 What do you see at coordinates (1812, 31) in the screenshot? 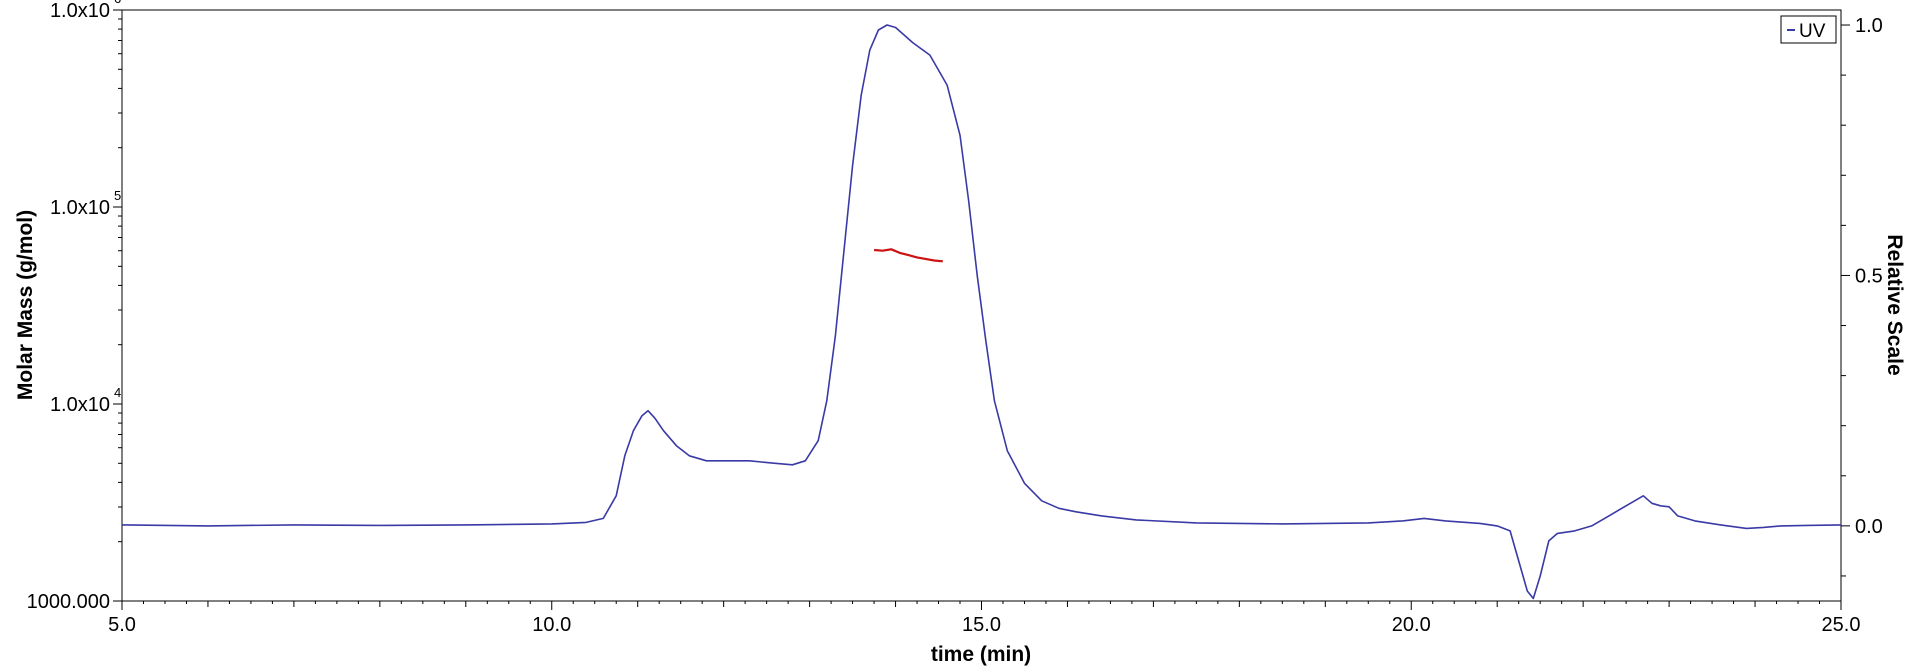
I see `legend-label: UV` at bounding box center [1812, 31].